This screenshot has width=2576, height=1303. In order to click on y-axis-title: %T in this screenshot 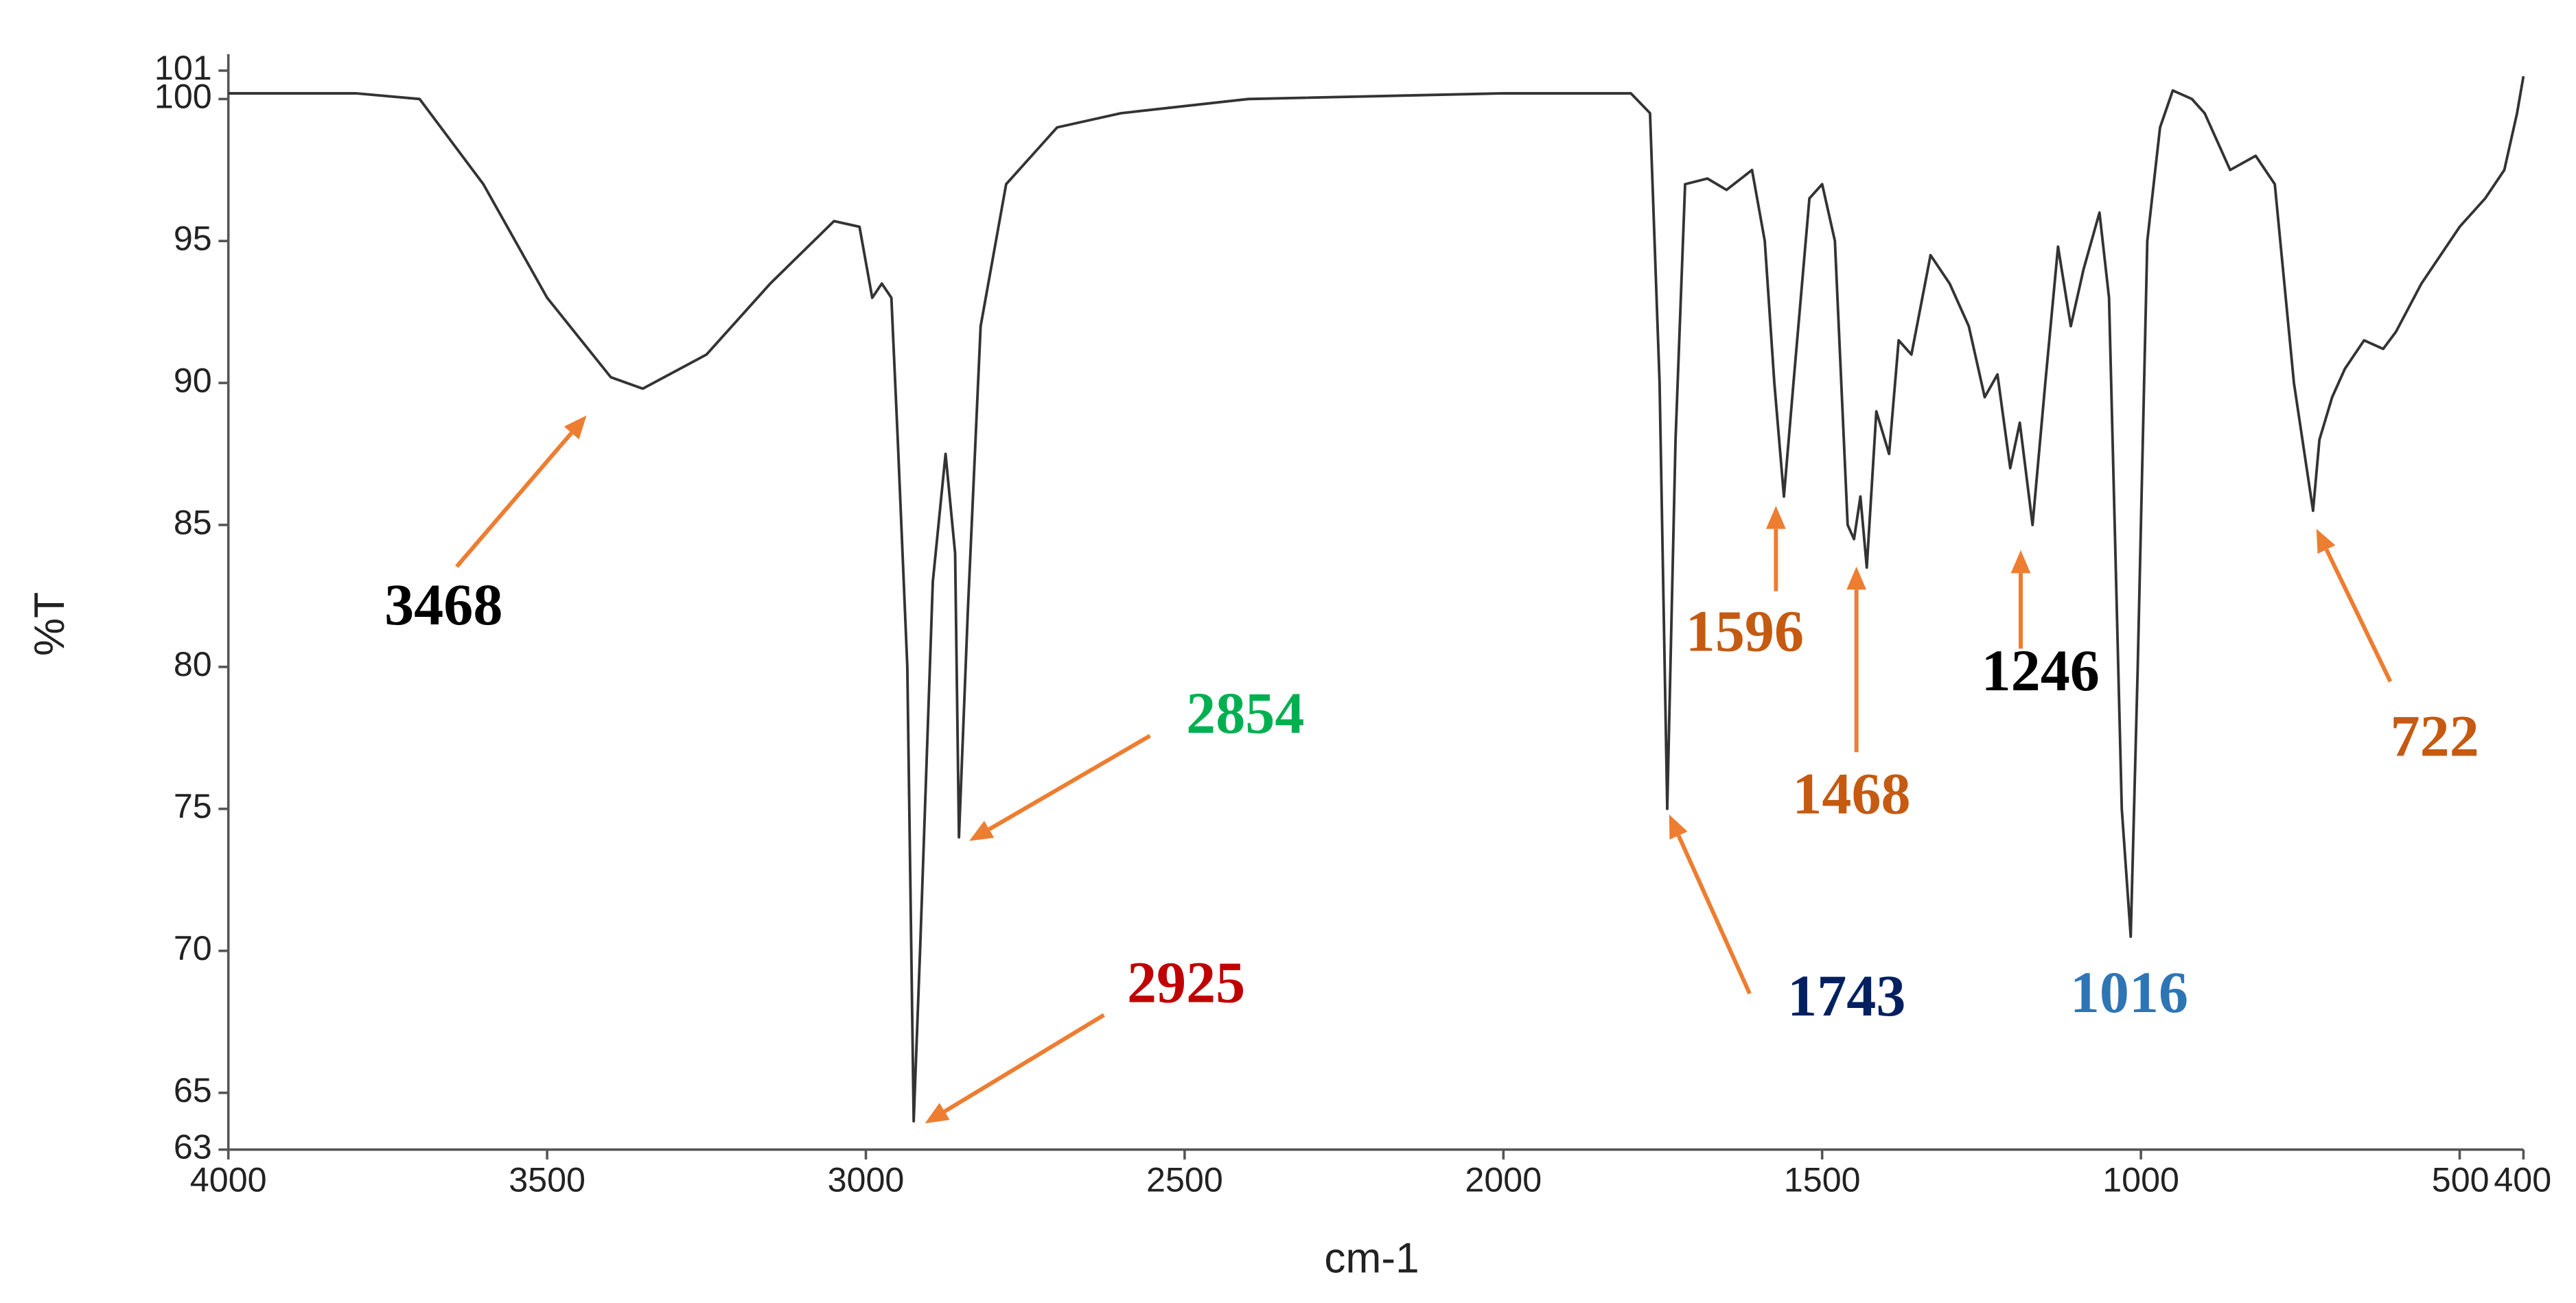, I will do `click(49, 624)`.